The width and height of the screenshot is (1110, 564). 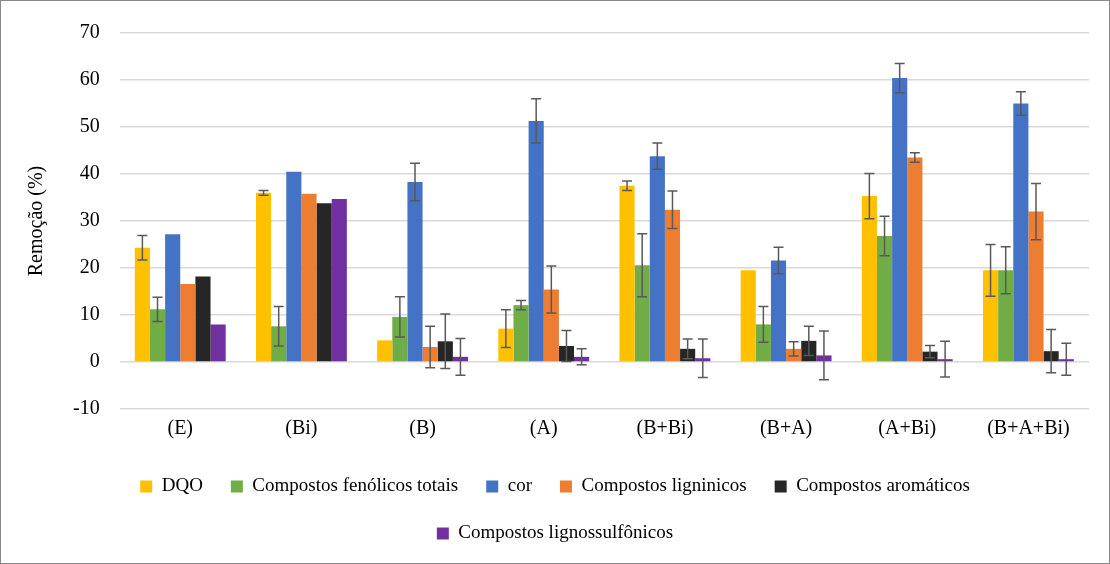 What do you see at coordinates (89, 313) in the screenshot?
I see `y-tick-label: 10` at bounding box center [89, 313].